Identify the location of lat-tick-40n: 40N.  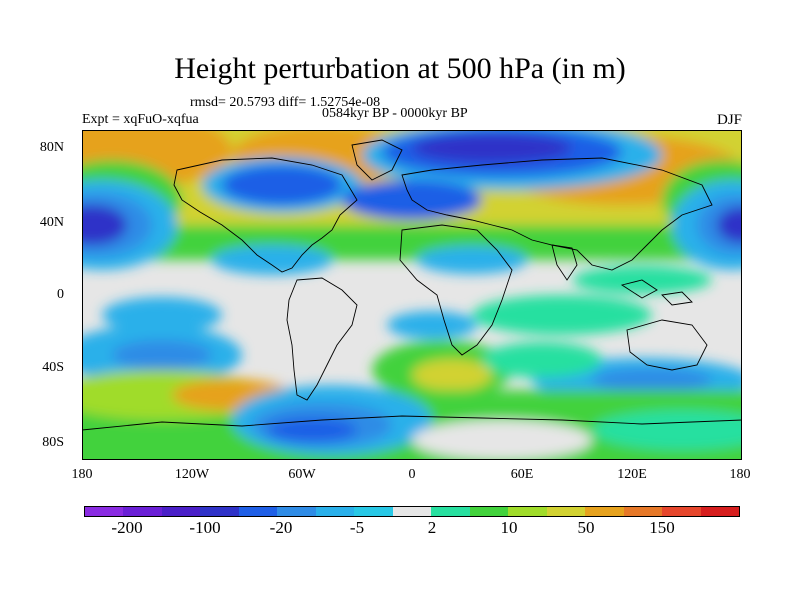
(51, 222).